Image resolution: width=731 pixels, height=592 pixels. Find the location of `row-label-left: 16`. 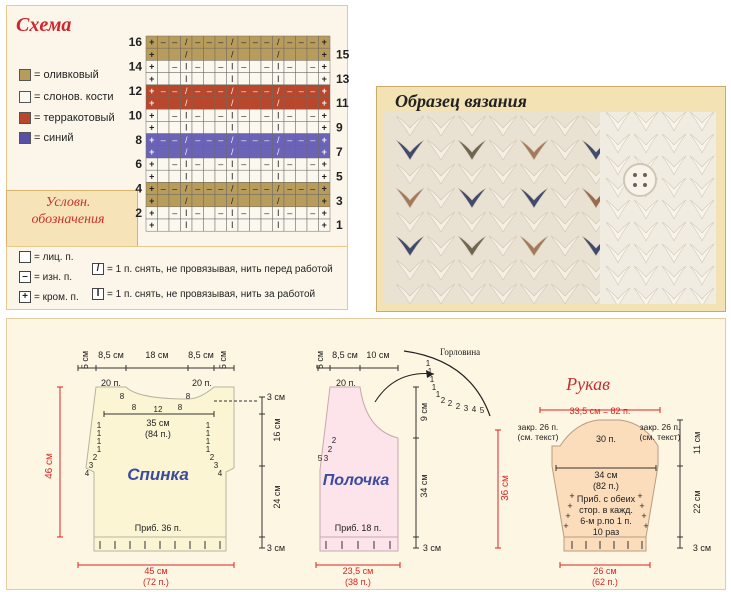

row-label-left: 16 is located at coordinates (136, 42).